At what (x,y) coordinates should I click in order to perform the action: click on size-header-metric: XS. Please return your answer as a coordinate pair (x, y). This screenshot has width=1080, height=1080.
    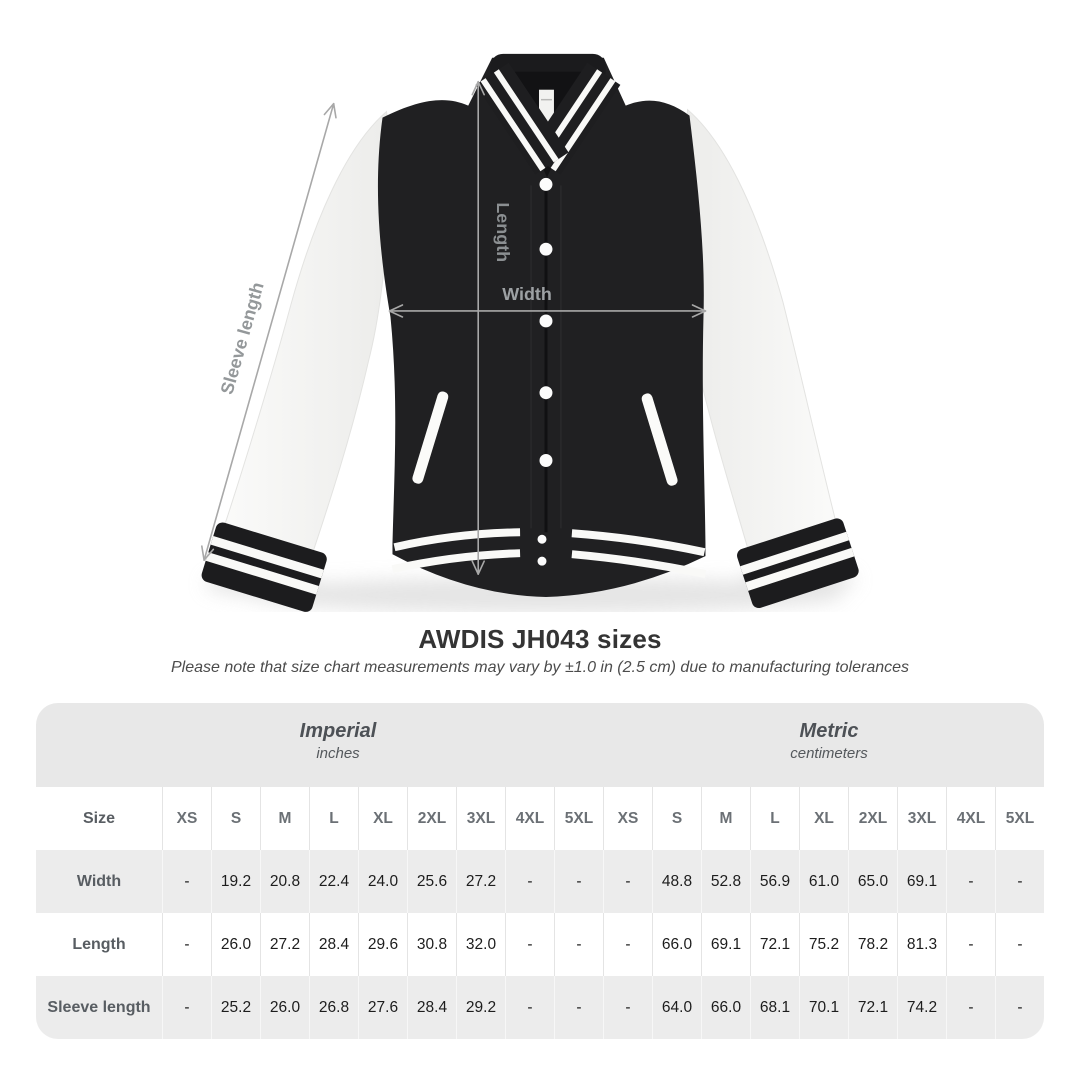
    Looking at the image, I should click on (627, 818).